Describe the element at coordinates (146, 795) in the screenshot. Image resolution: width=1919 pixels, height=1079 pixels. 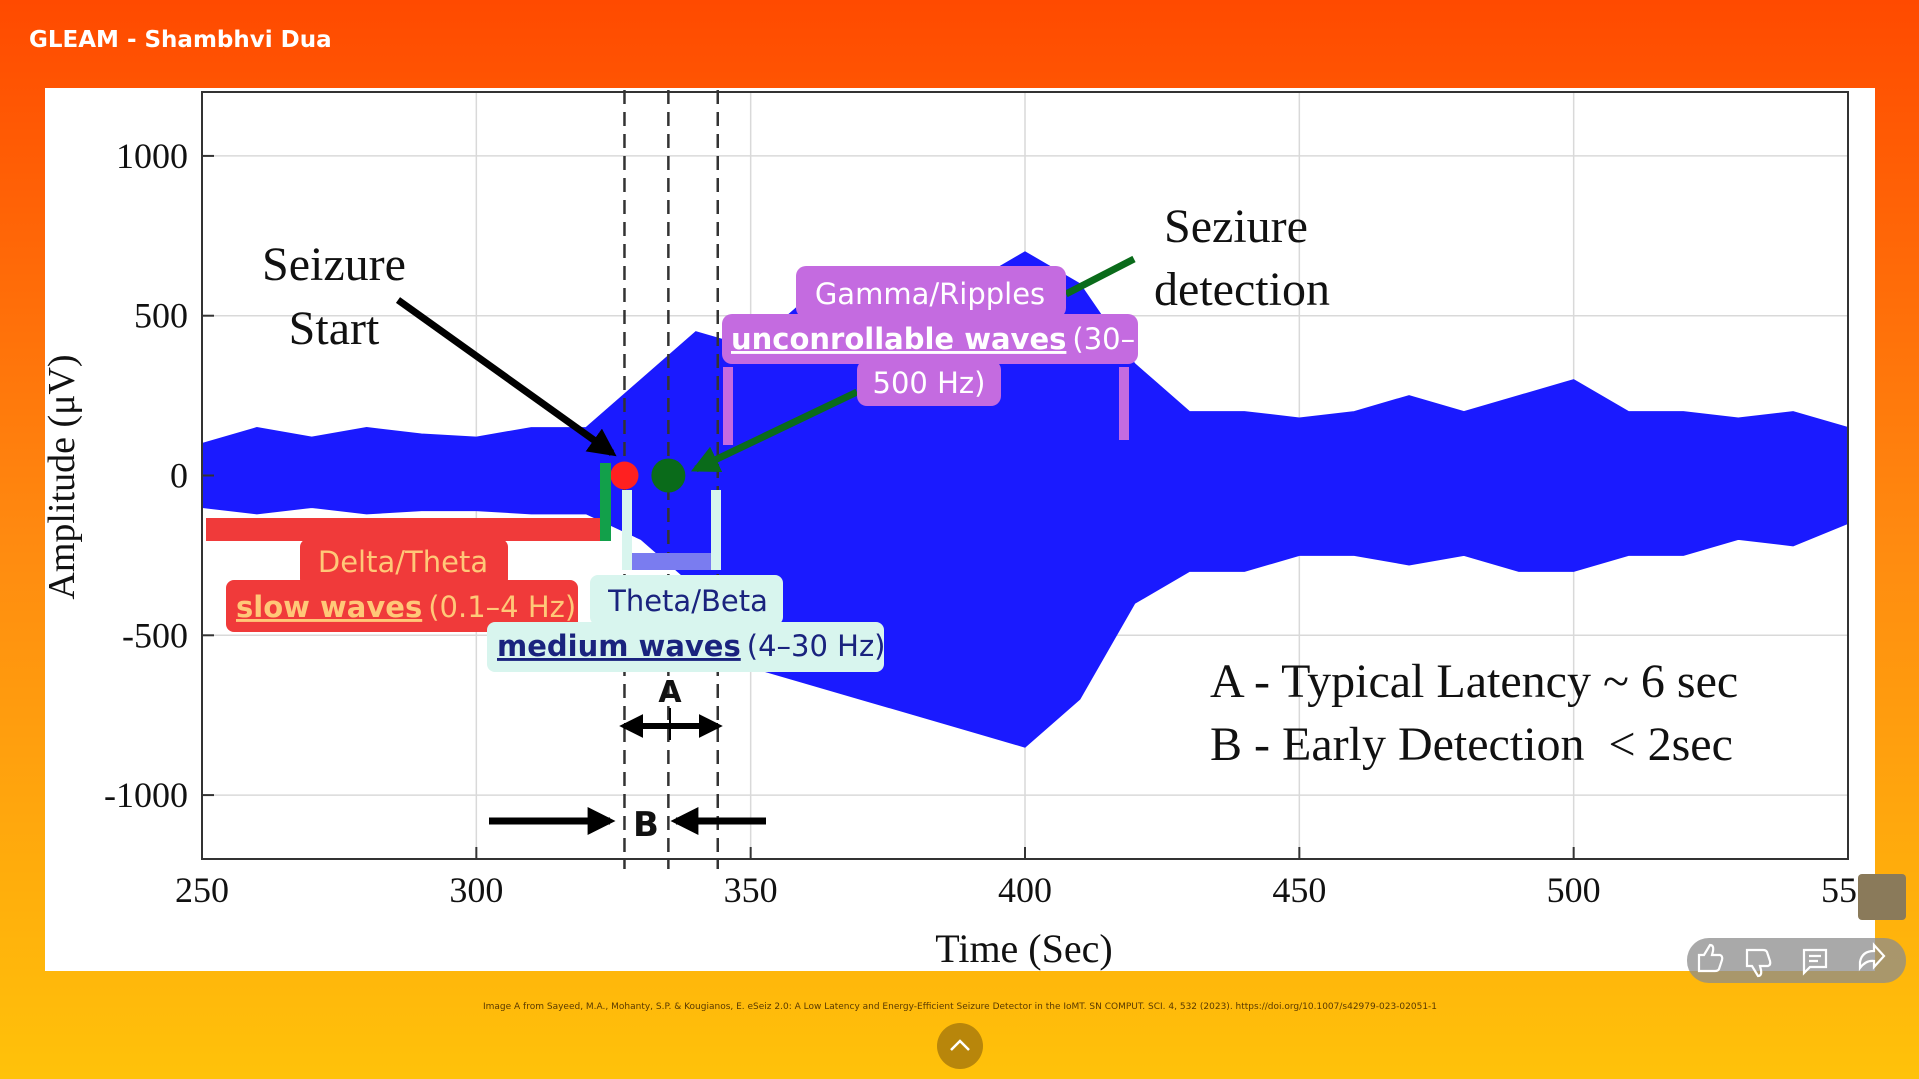
I see `y-tick-label: -1000` at that location.